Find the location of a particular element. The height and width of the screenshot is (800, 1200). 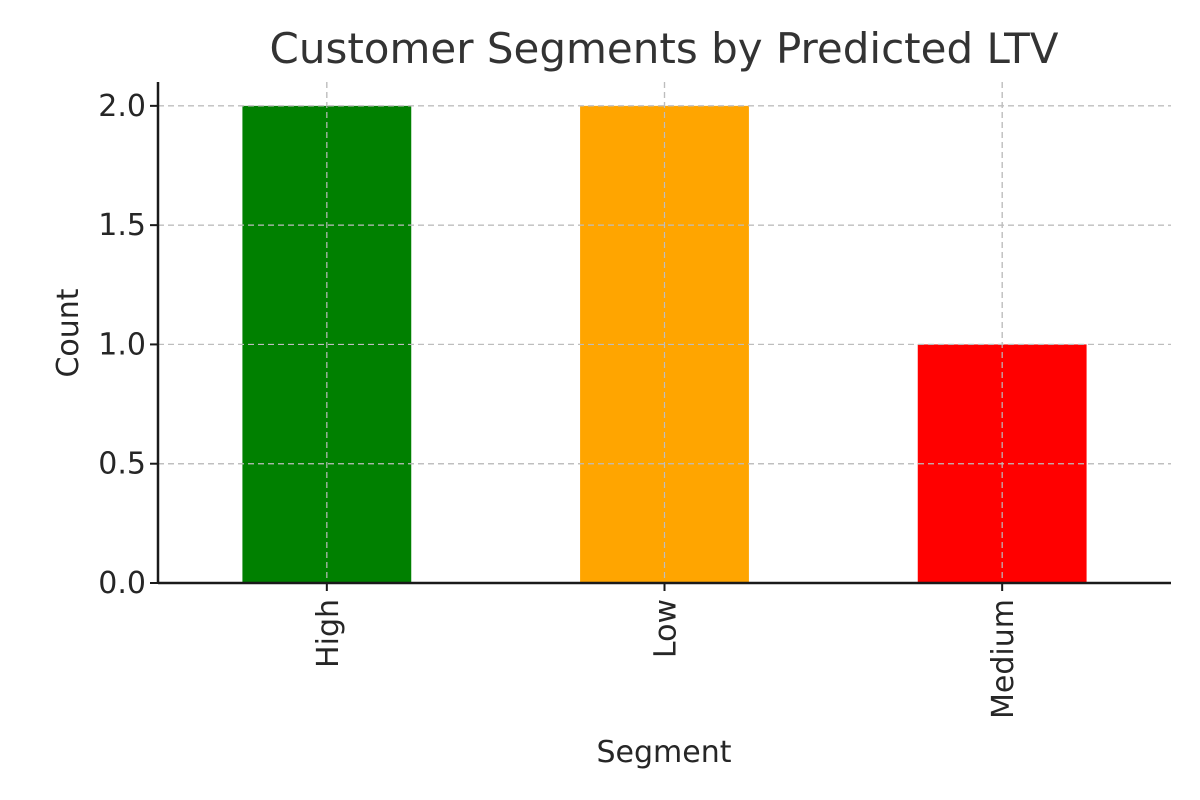

y-tick-label: 0.5 is located at coordinates (122, 464).